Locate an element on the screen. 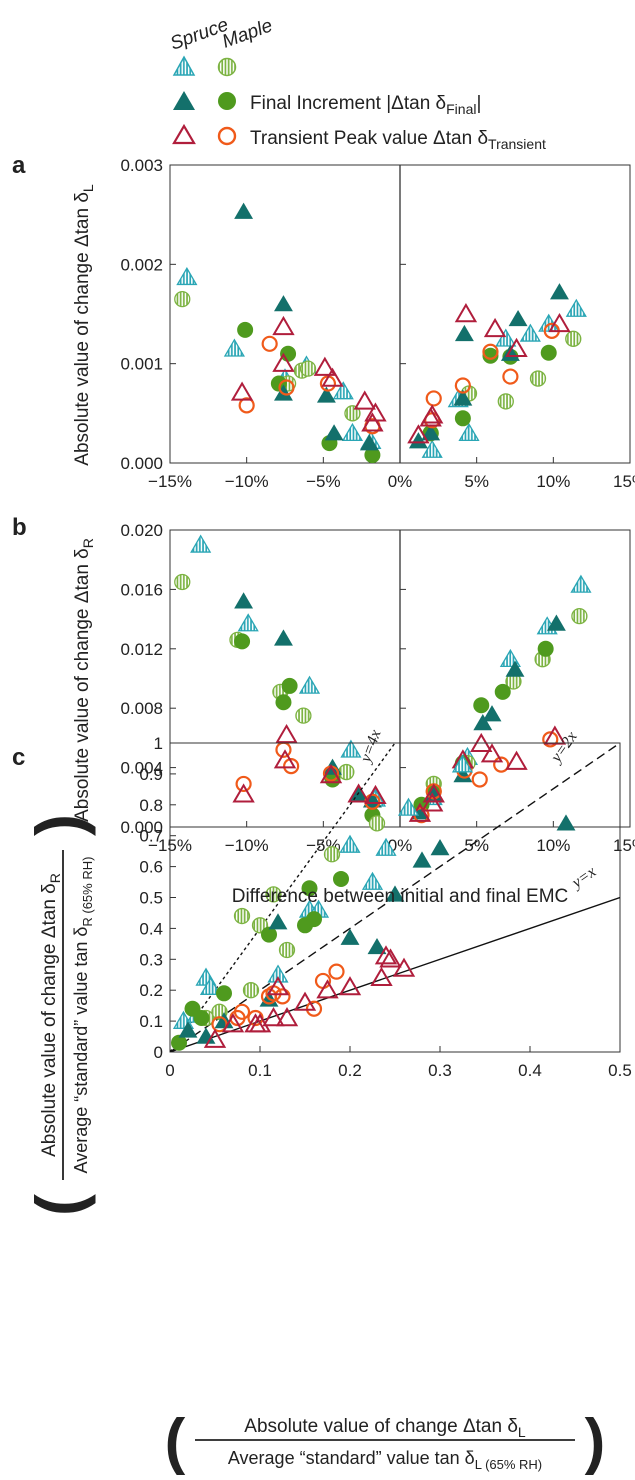 The width and height of the screenshot is (635, 1480). panel-c-xlabel-top-sub: L is located at coordinates (522, 1432).